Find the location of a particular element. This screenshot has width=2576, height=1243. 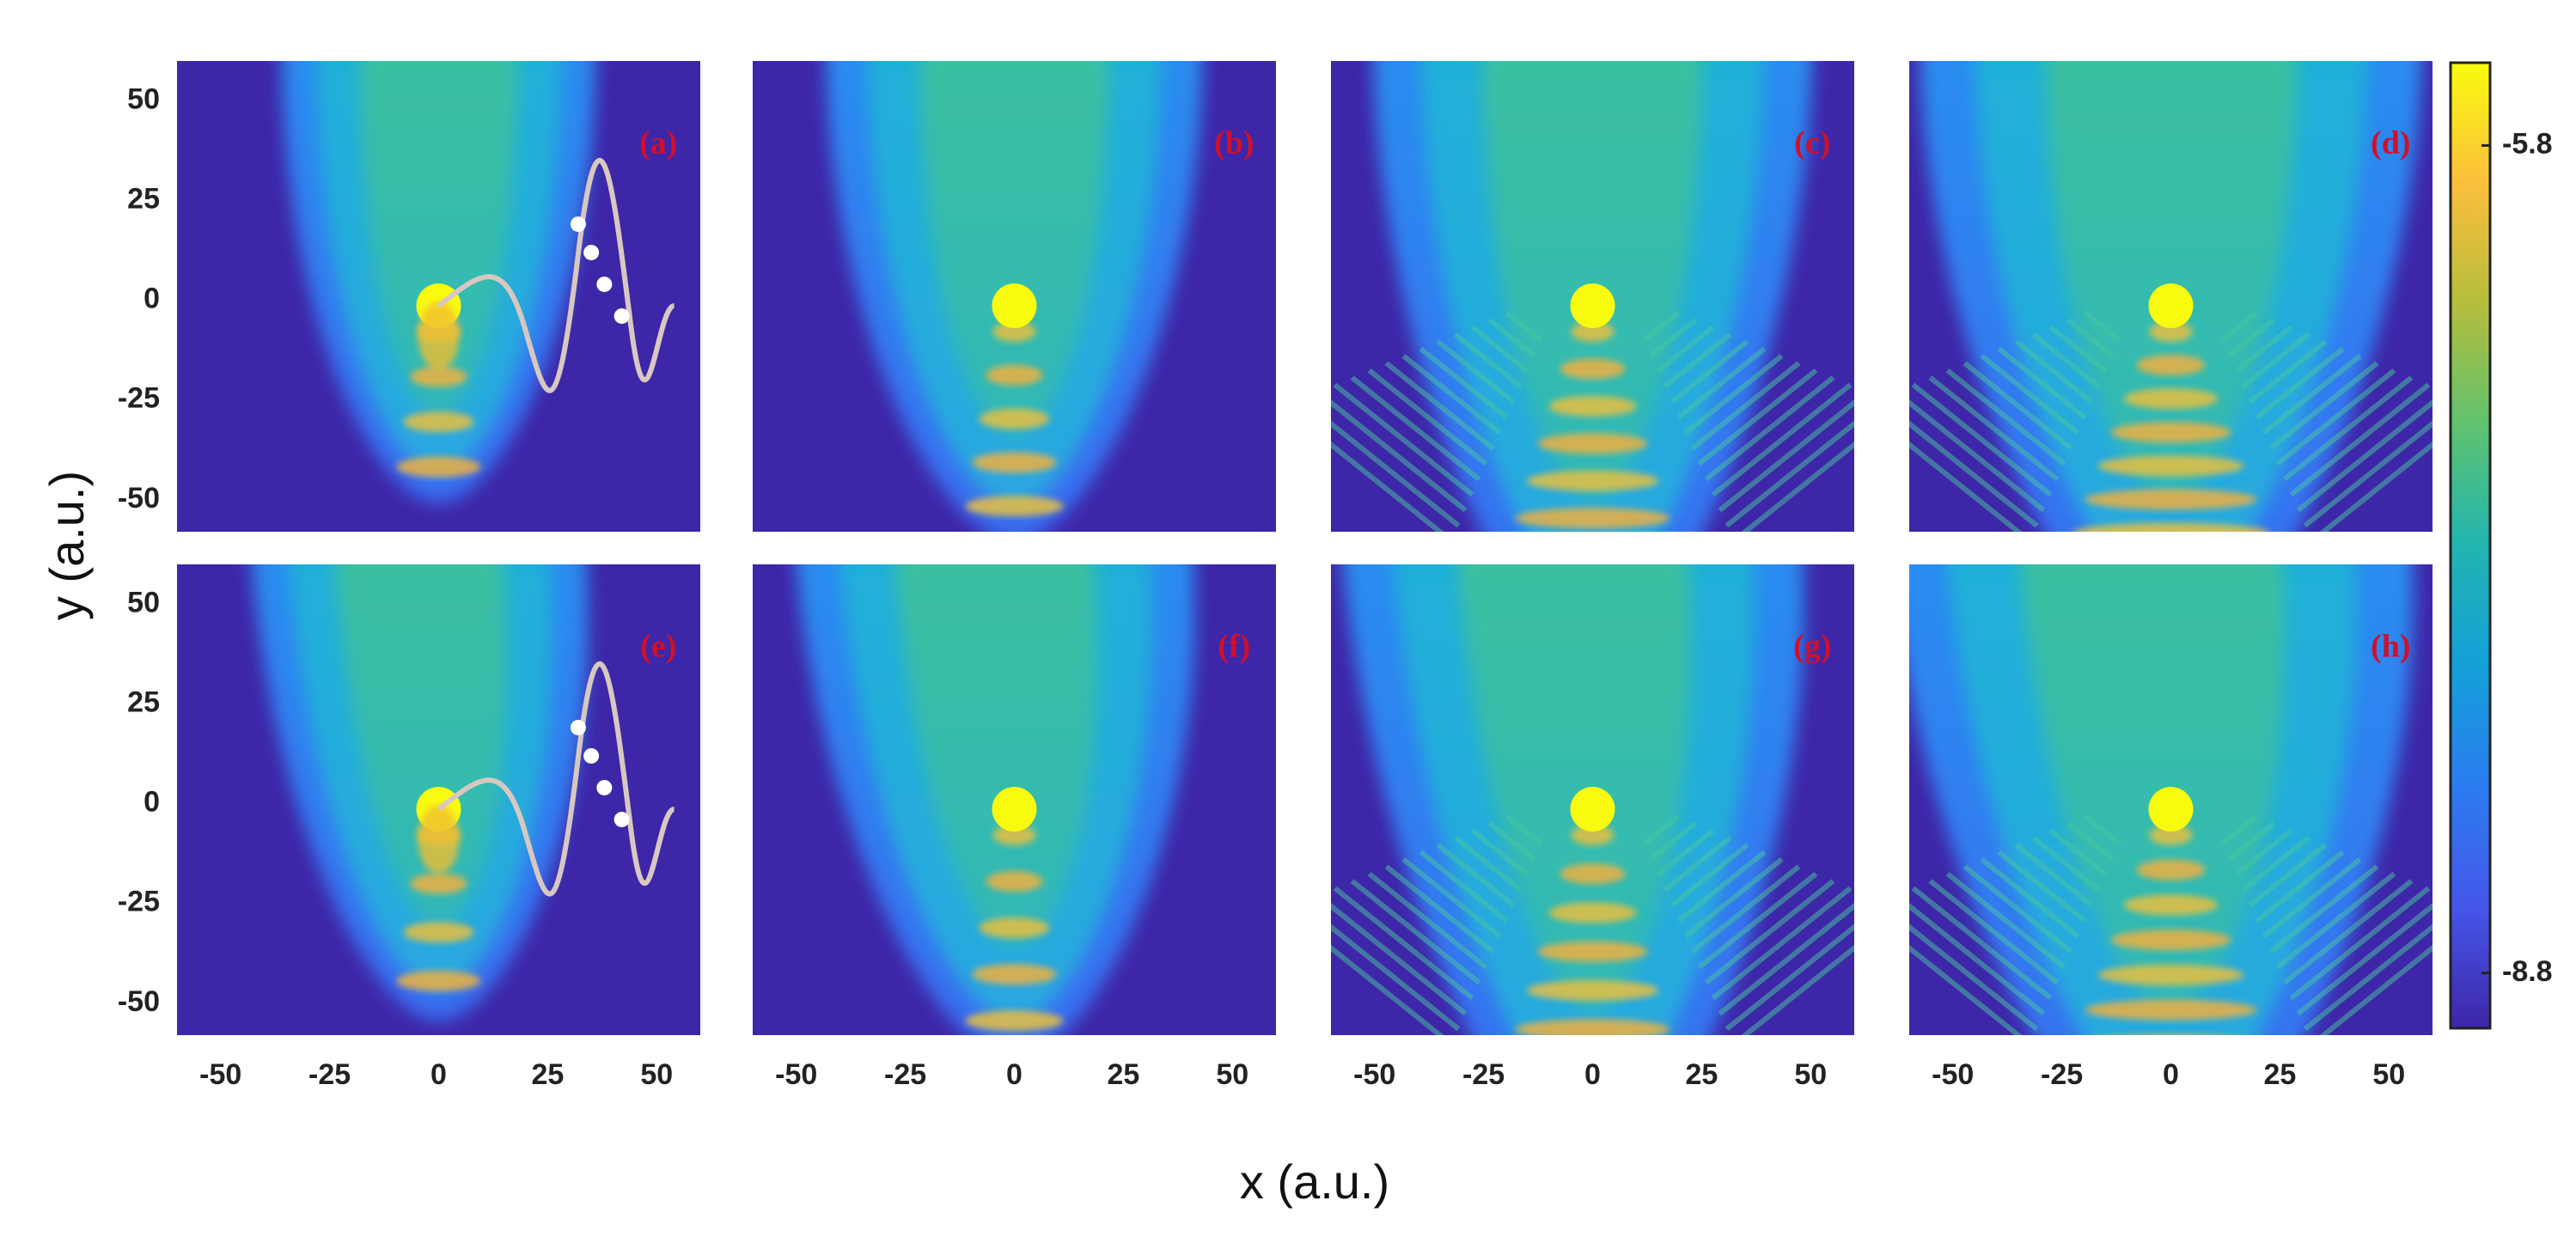

y-tick-label: -50 is located at coordinates (139, 1001).